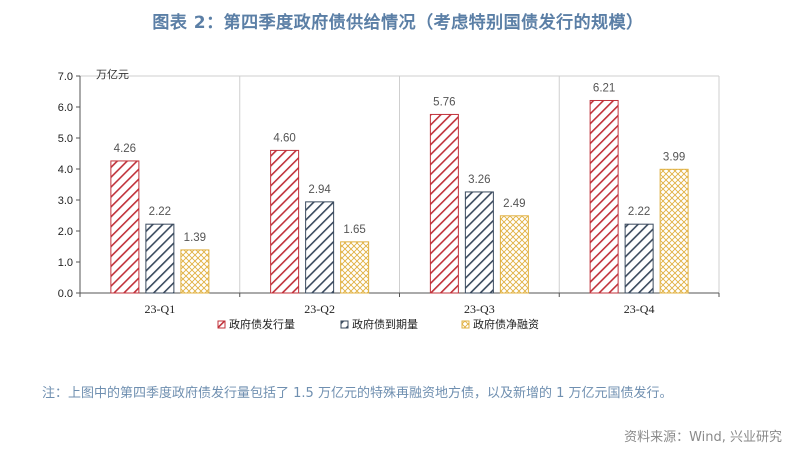 Image resolution: width=796 pixels, height=455 pixels. Describe the element at coordinates (65, 294) in the screenshot. I see `y-tick-label: 0.0` at that location.